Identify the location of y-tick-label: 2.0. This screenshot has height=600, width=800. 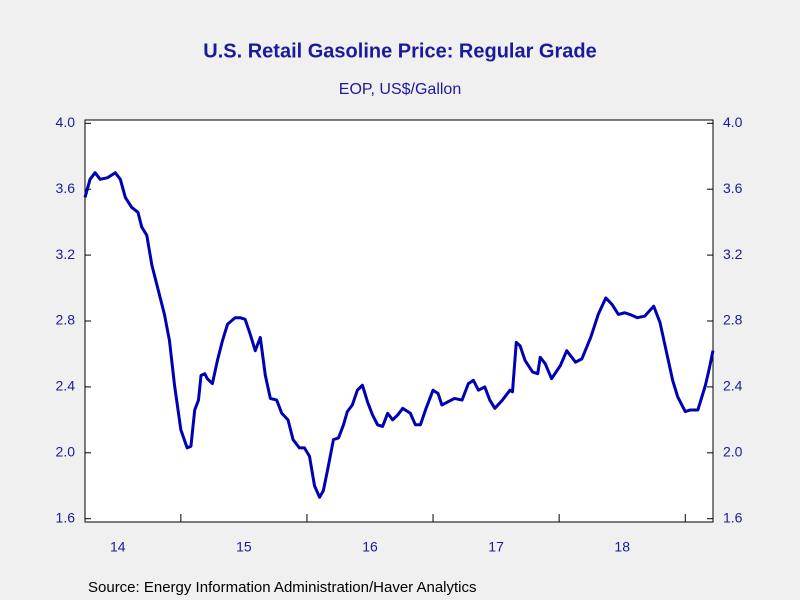
(66, 452).